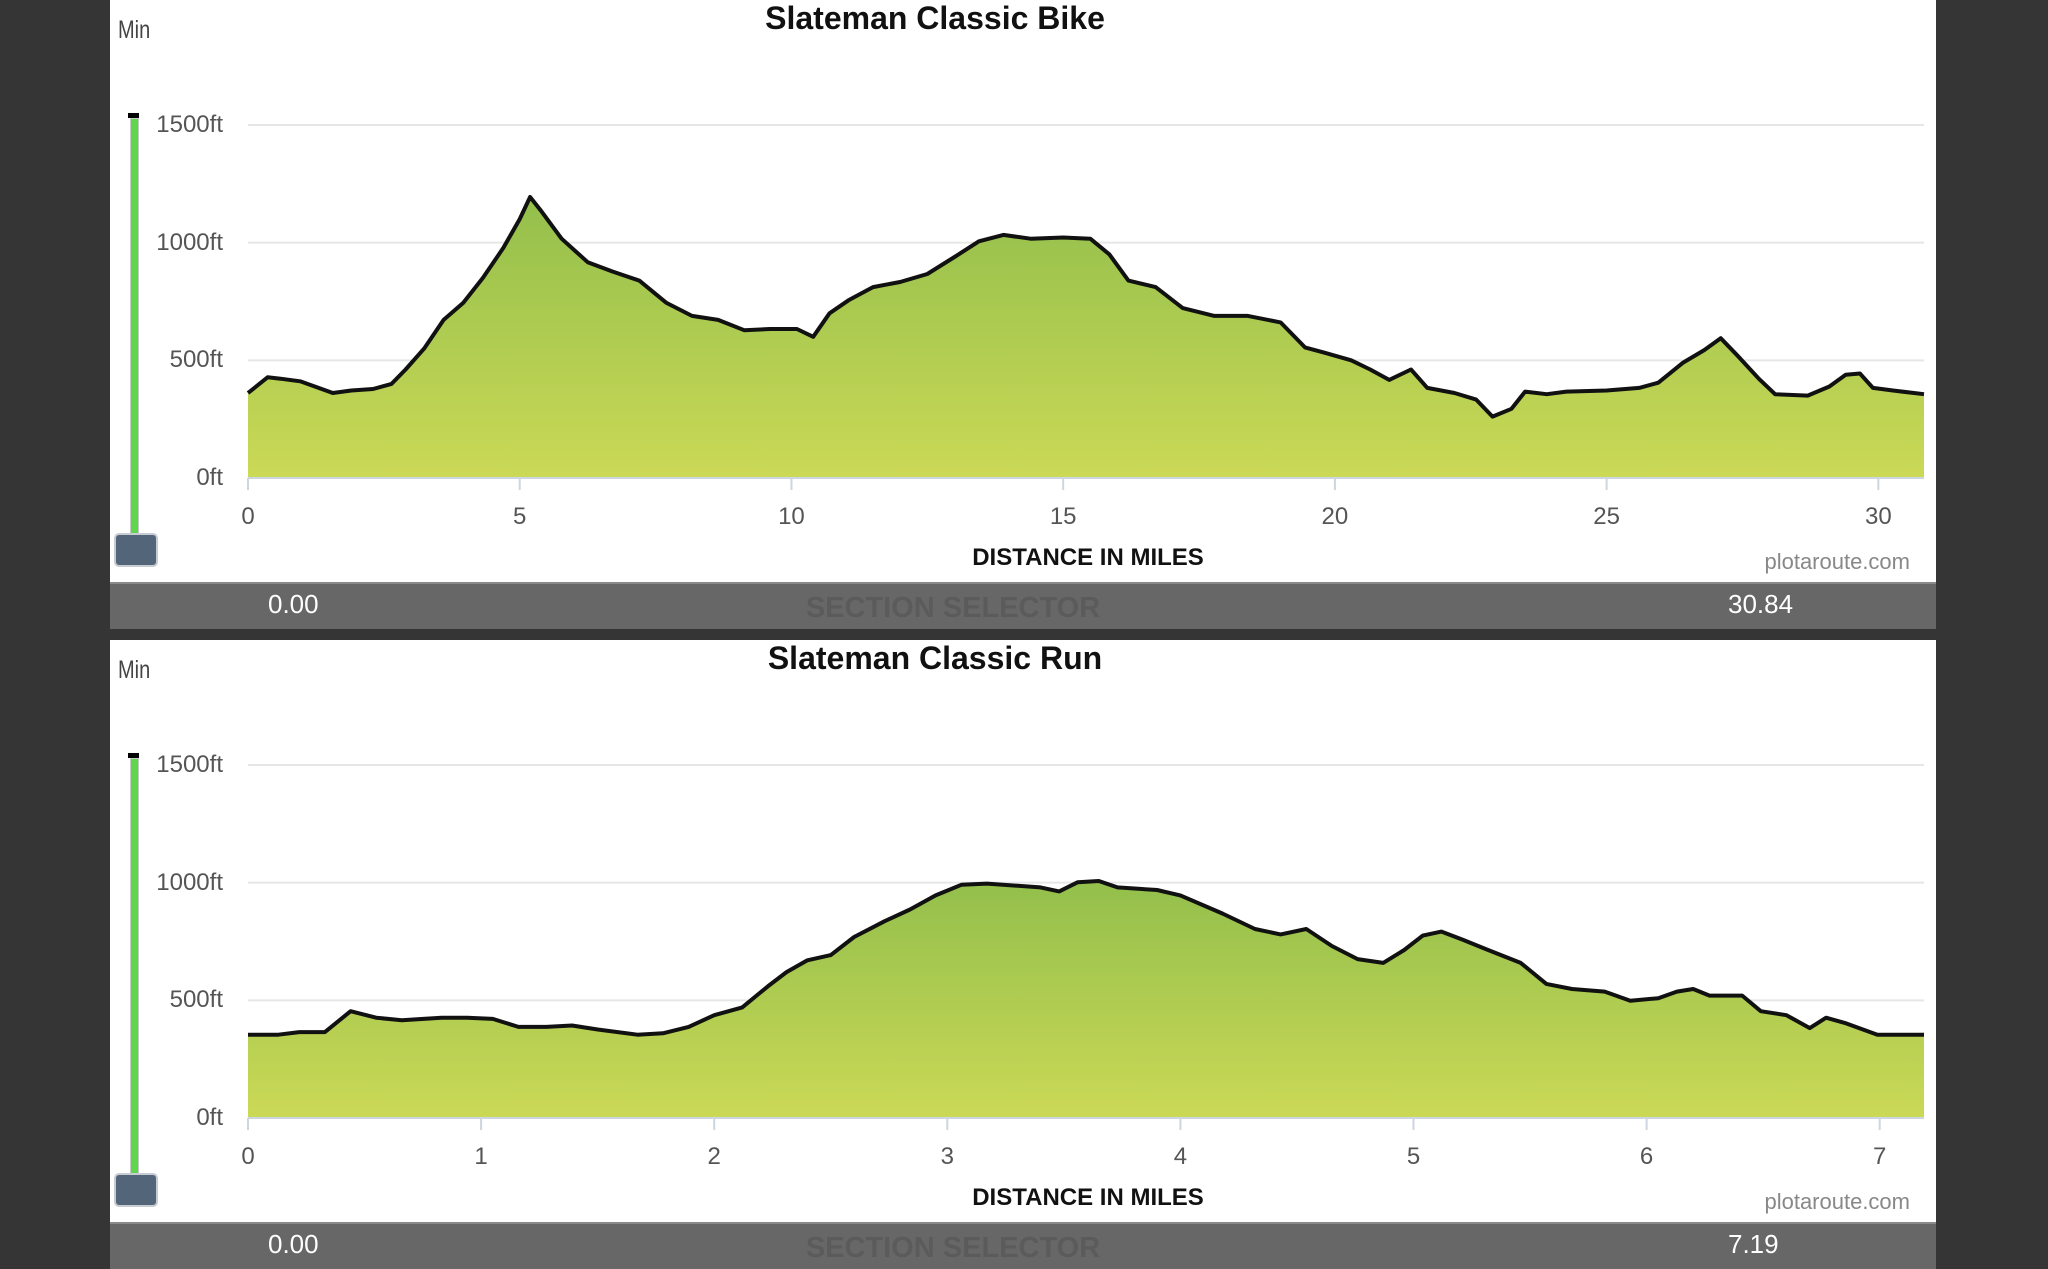 This screenshot has height=1269, width=2048. What do you see at coordinates (791, 516) in the screenshot?
I see `x-tick-label: 10` at bounding box center [791, 516].